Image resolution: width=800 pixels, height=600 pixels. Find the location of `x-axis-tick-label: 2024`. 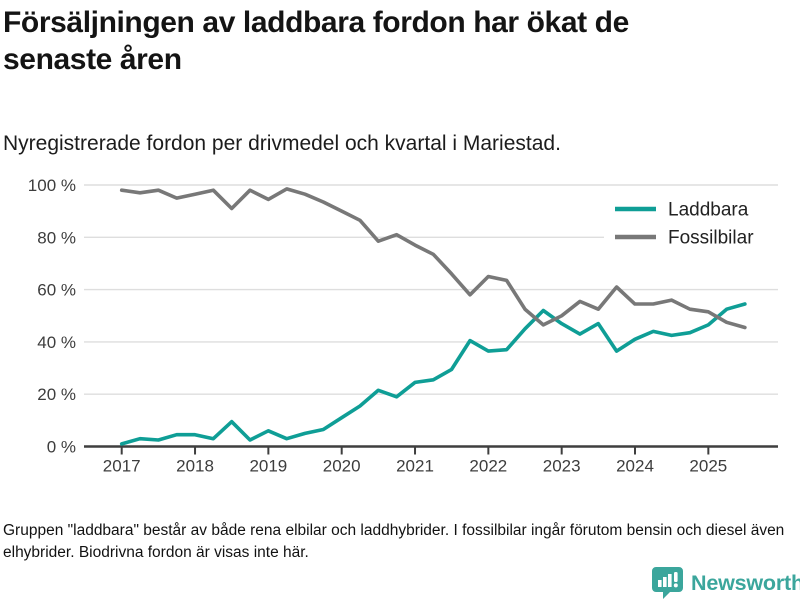

x-axis-tick-label: 2024 is located at coordinates (635, 466).